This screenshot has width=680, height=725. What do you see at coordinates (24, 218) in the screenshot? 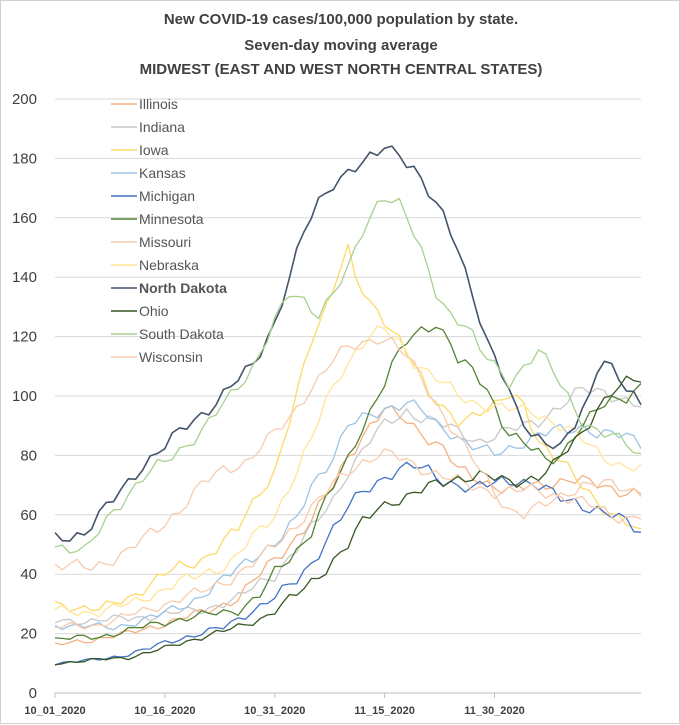
I see `y-tick-label: 160` at bounding box center [24, 218].